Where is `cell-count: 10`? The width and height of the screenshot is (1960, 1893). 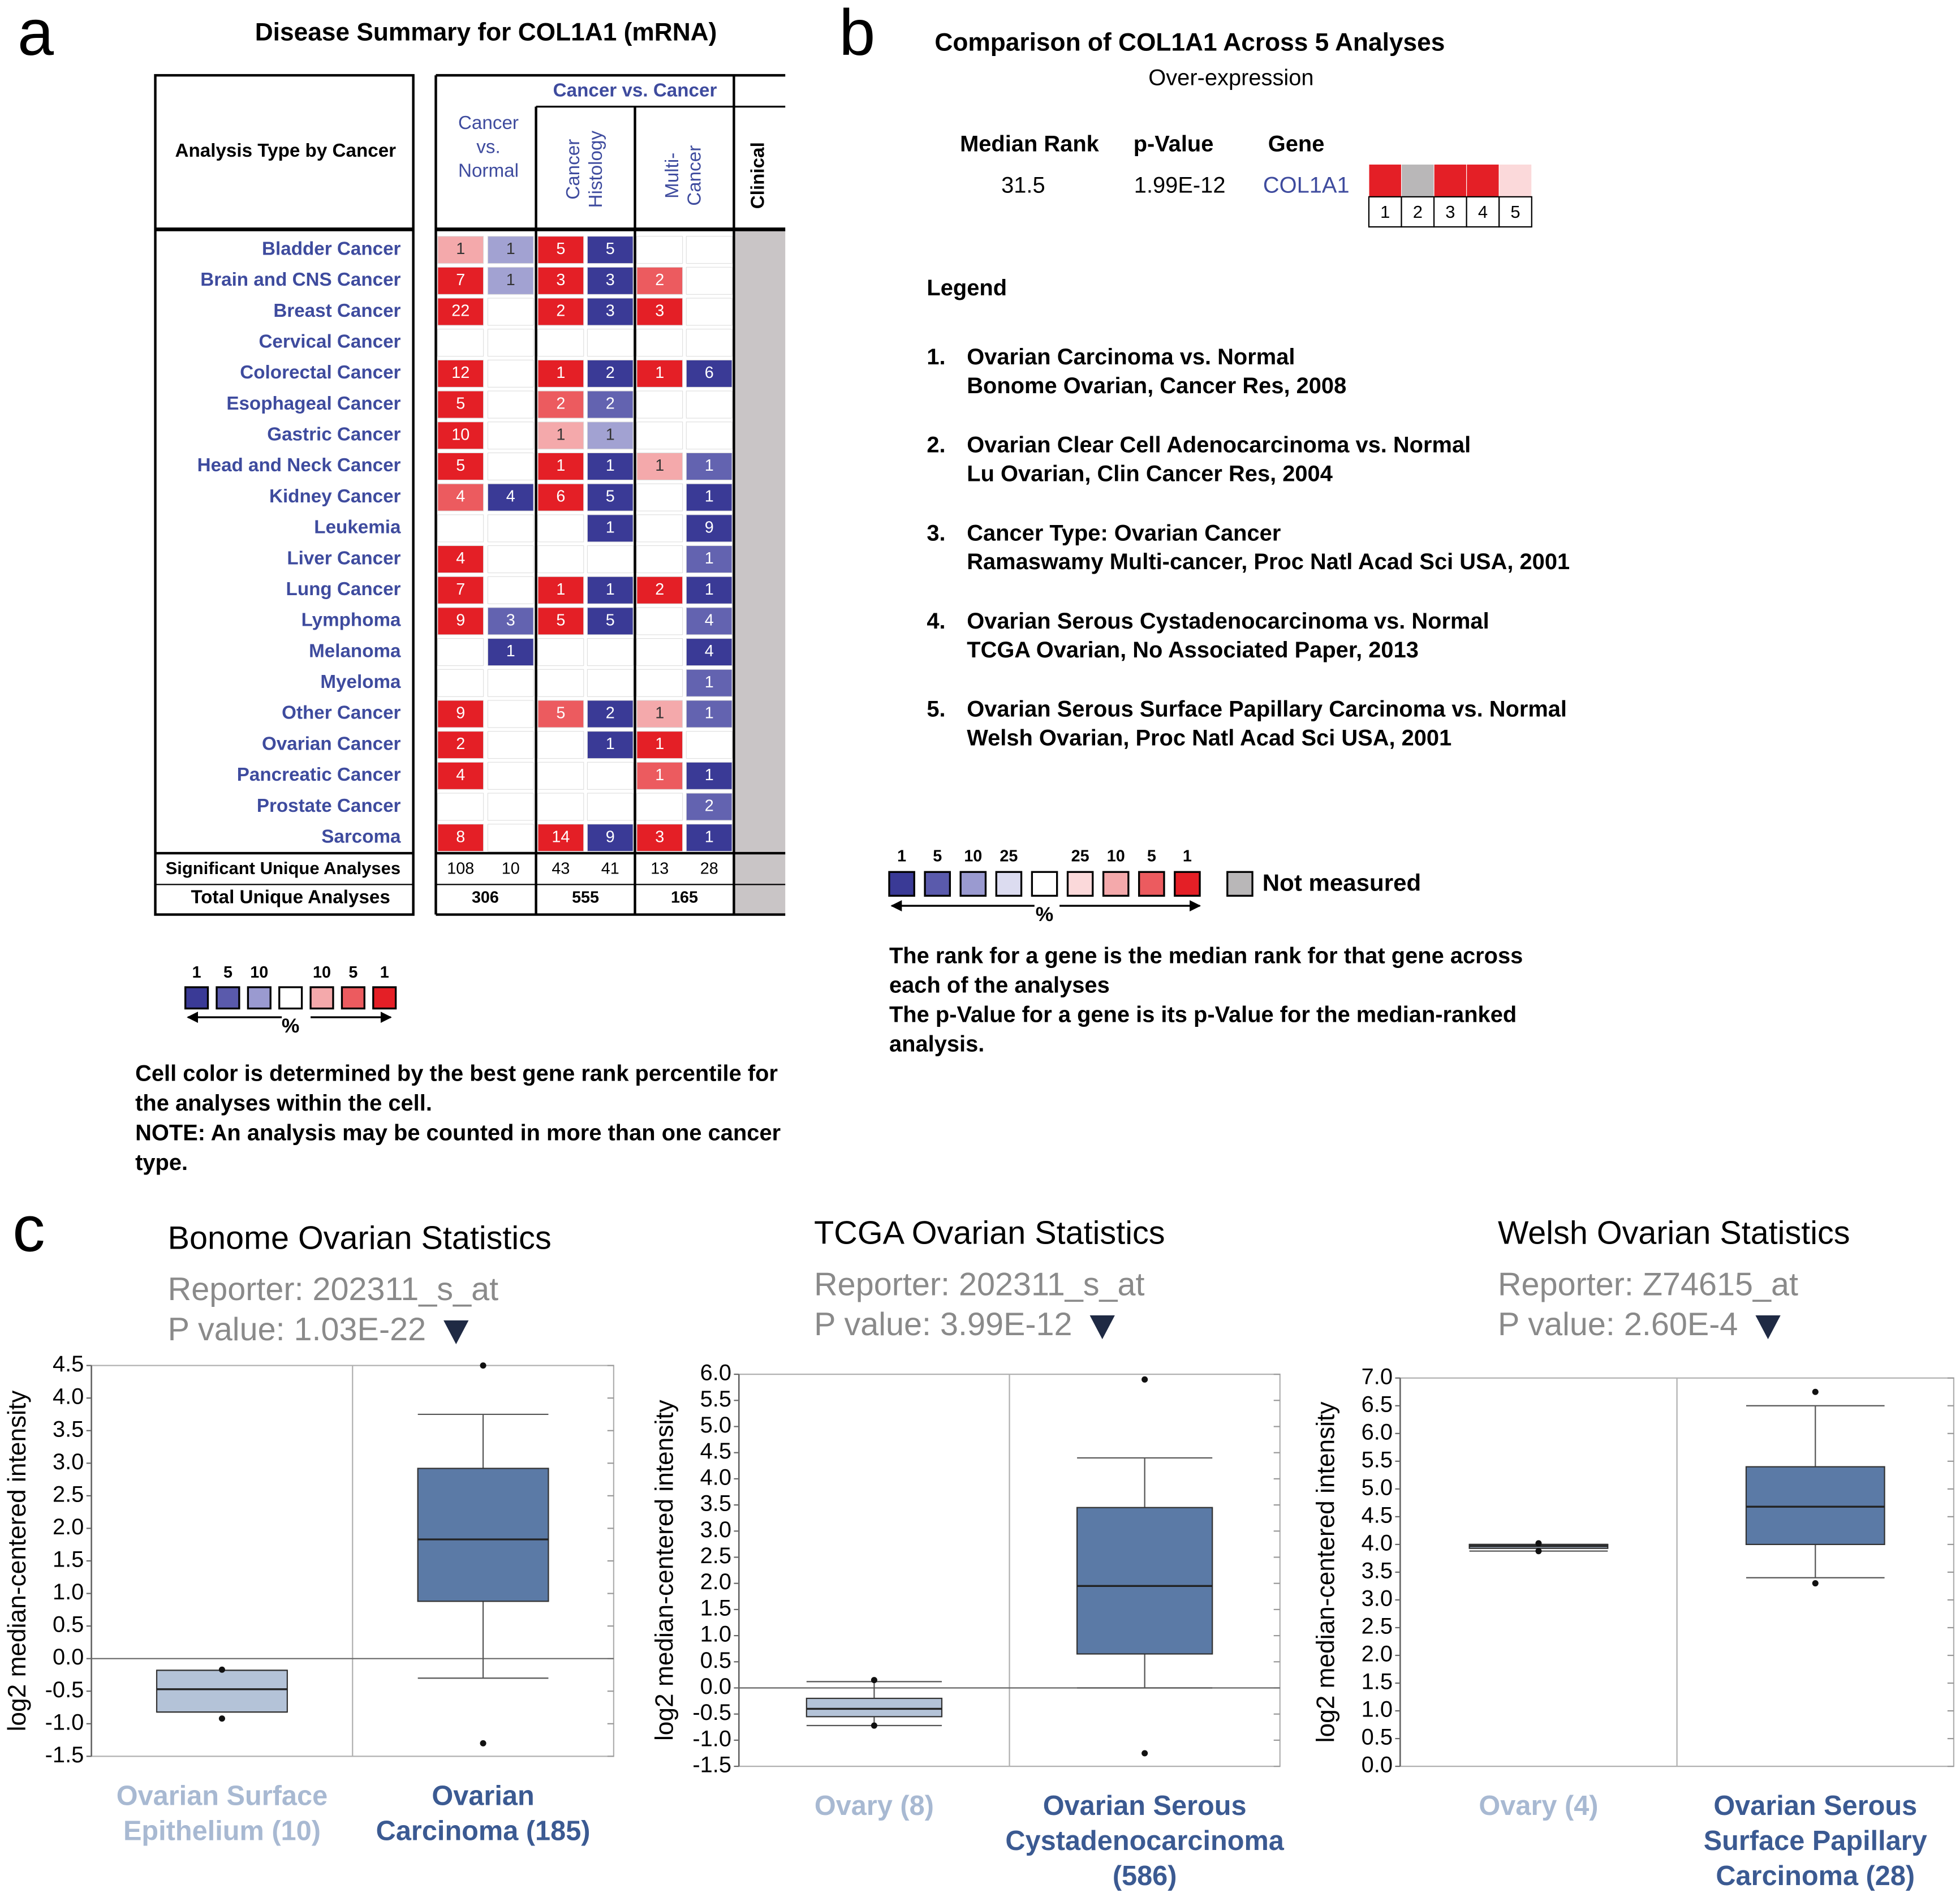
cell-count: 10 is located at coordinates (460, 435).